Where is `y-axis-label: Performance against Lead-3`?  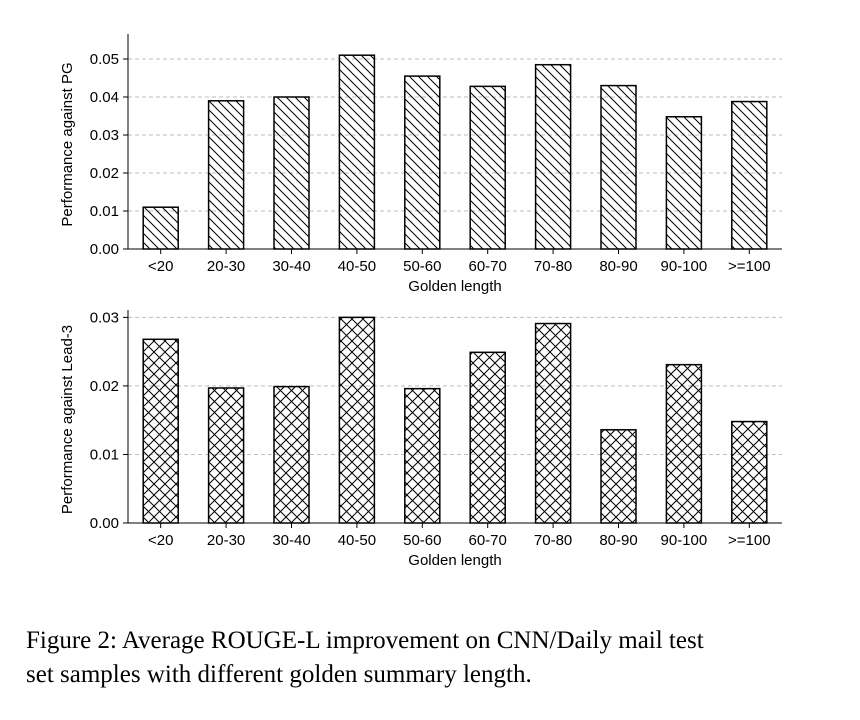 y-axis-label: Performance against Lead-3 is located at coordinates (67, 419).